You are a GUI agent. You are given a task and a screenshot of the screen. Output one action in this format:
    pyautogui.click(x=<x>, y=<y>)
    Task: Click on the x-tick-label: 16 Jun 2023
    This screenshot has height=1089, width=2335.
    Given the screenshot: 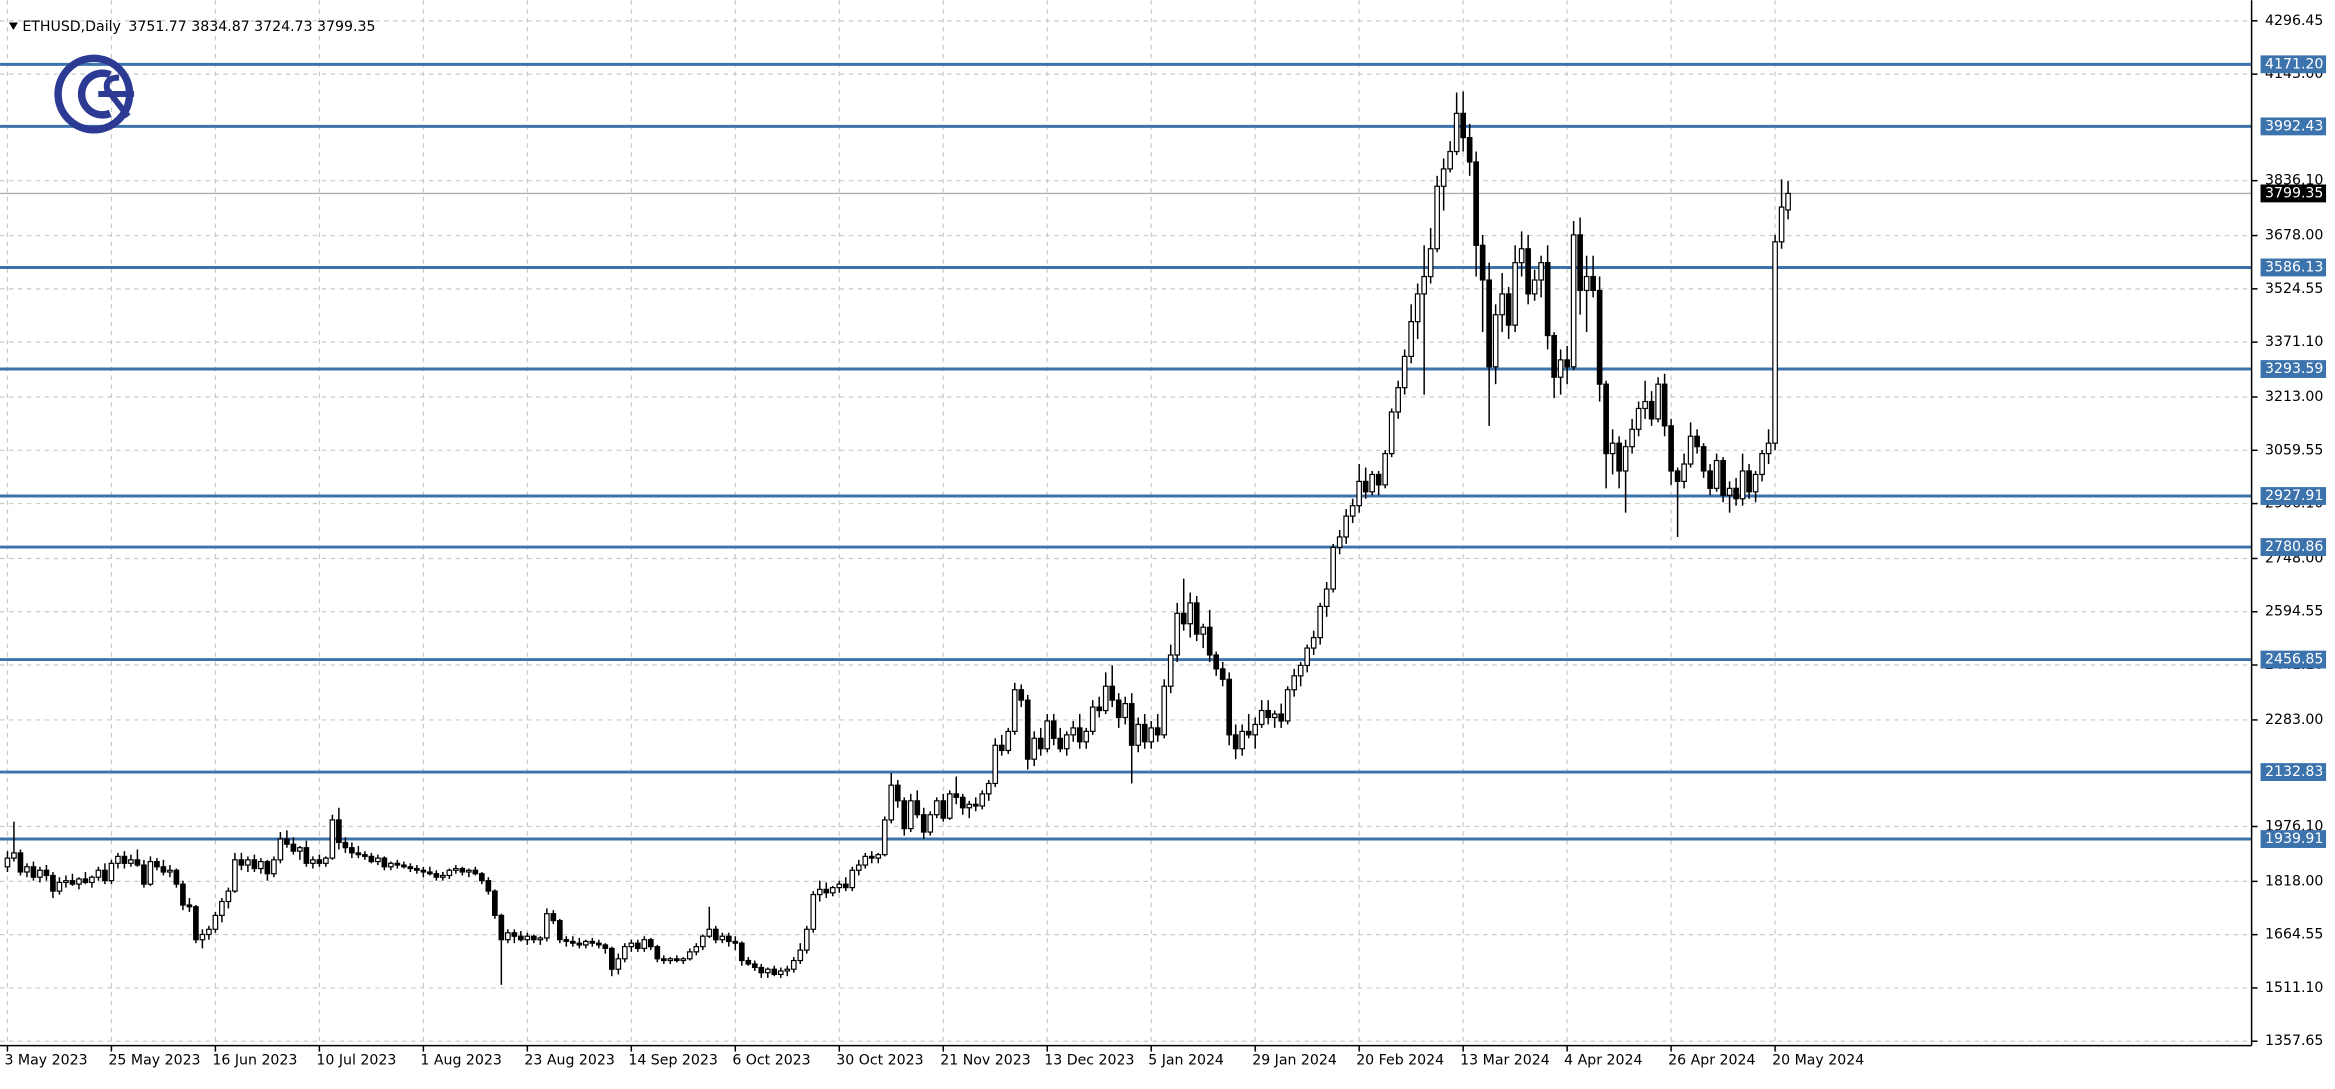 What is the action you would take?
    pyautogui.click(x=254, y=1060)
    